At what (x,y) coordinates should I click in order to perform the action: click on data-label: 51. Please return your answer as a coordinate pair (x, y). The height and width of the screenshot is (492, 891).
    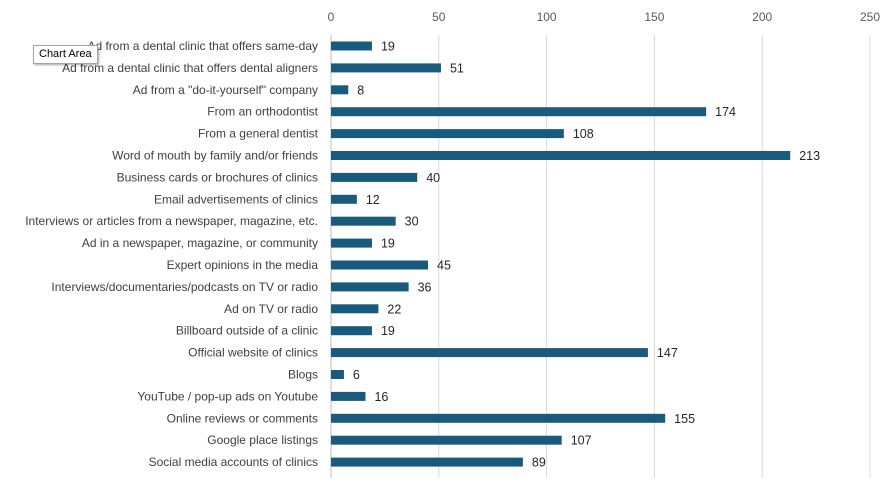
    Looking at the image, I should click on (457, 68).